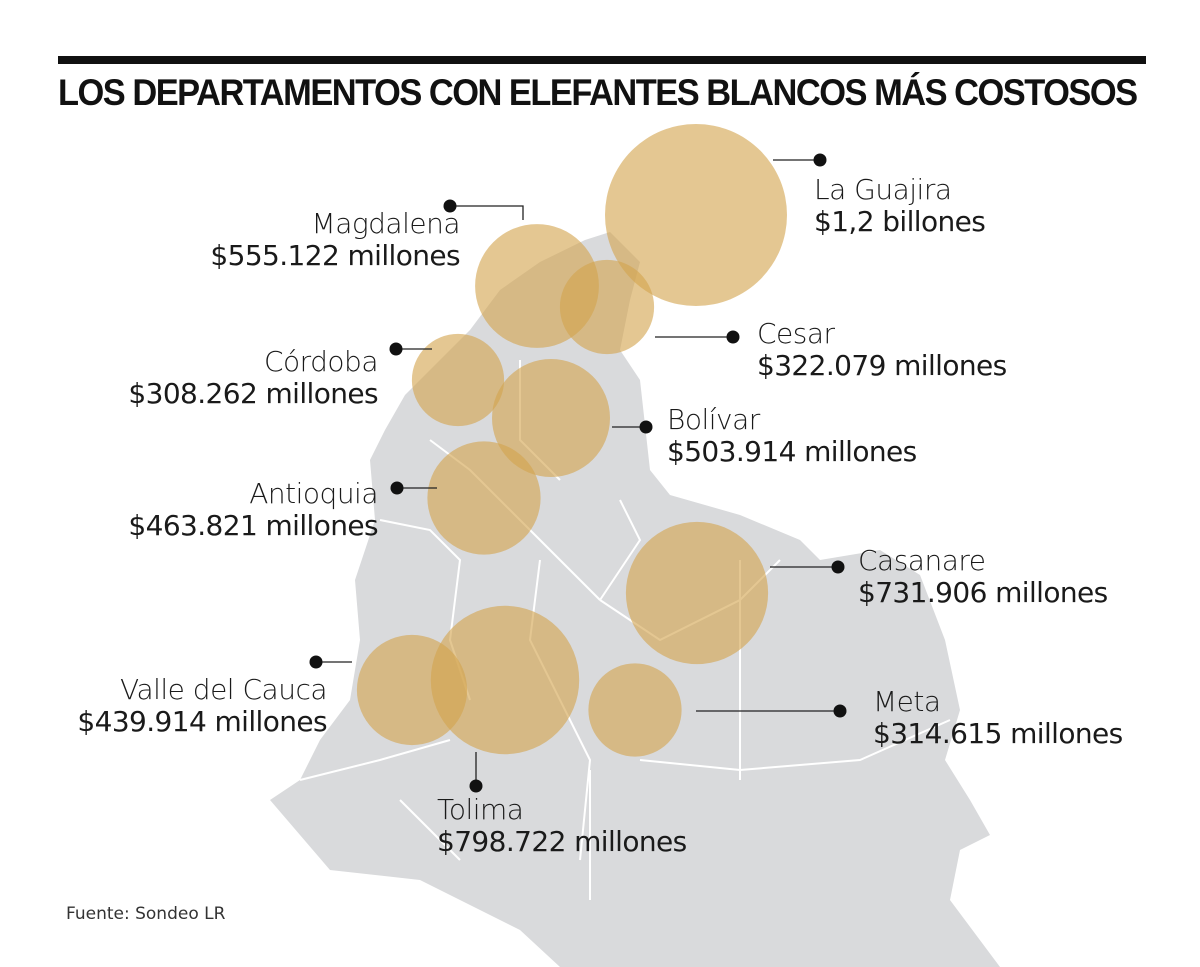 This screenshot has height=967, width=1200. I want to click on label-antioquia: Antioquia $463.821 millones, so click(253, 510).